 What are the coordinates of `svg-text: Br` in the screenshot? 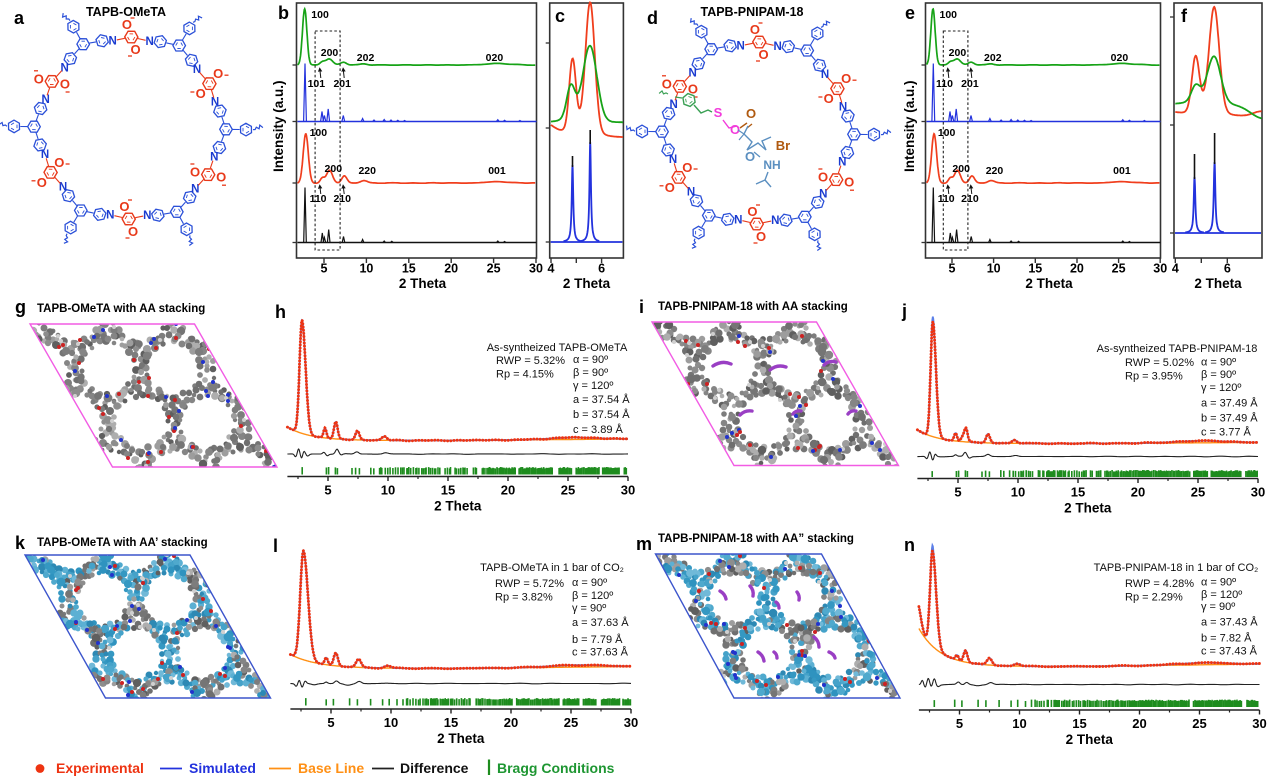 It's located at (783, 145).